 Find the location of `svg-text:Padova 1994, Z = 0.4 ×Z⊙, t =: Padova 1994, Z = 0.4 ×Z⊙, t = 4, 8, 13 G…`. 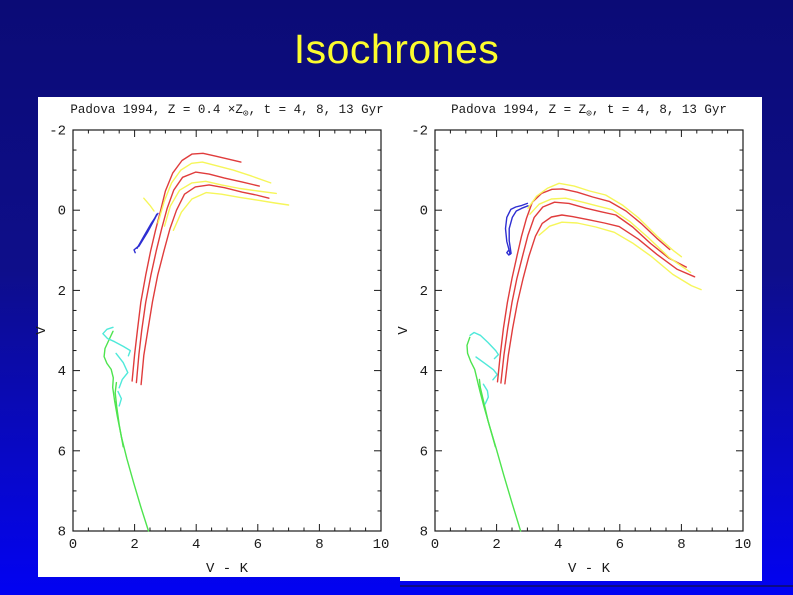

svg-text:Padova 1994, Z = 0.4 ×Z⊙, t =: Padova 1994, Z = 0.4 ×Z⊙, t = 4, 8, 13 G… is located at coordinates (226, 111).